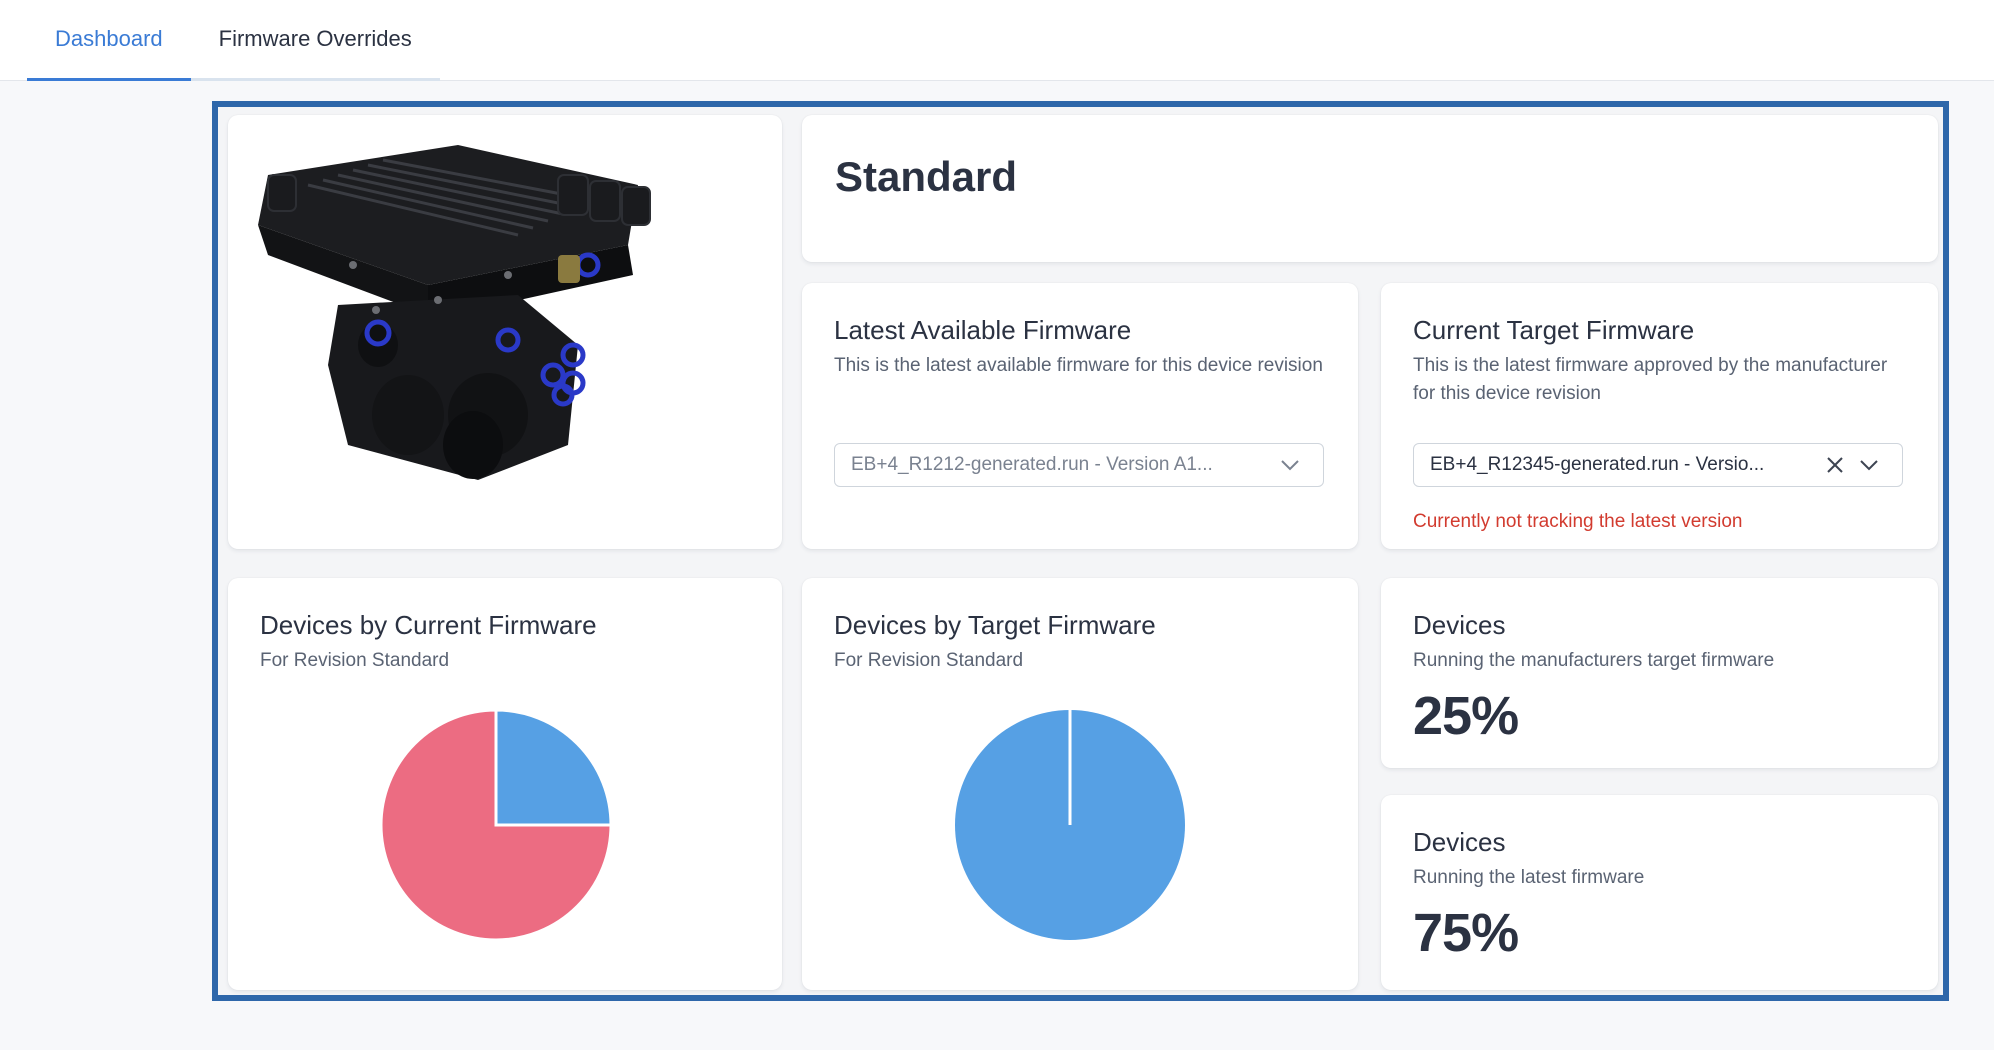 The height and width of the screenshot is (1050, 1994). I want to click on current-firmware-pie, so click(496, 825).